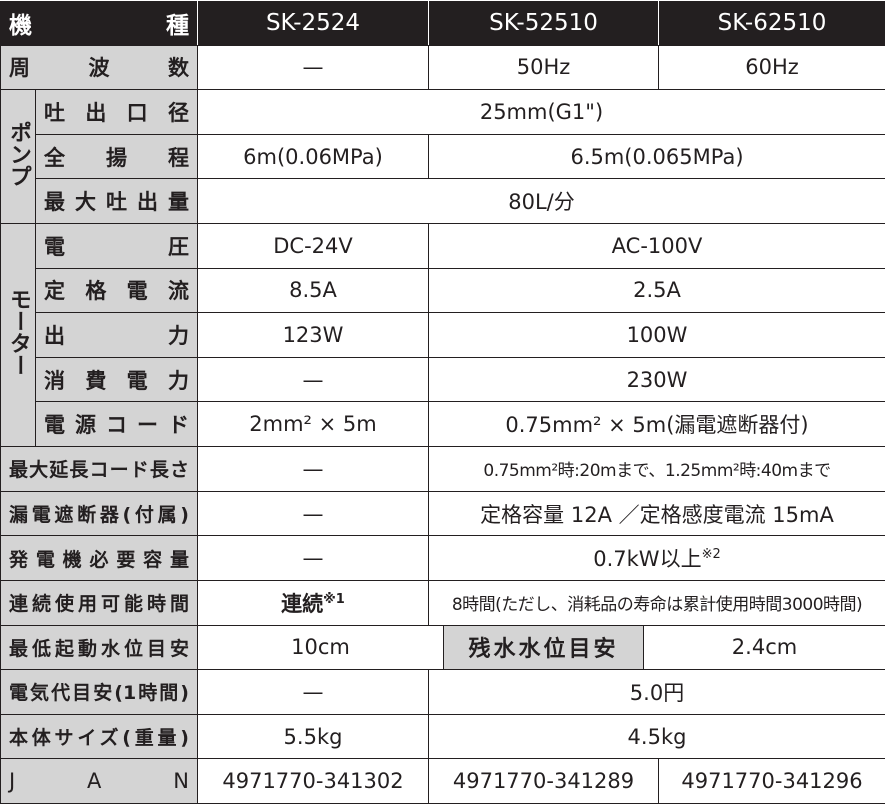  Describe the element at coordinates (313, 246) in the screenshot. I see `cell: DC-24V` at that location.